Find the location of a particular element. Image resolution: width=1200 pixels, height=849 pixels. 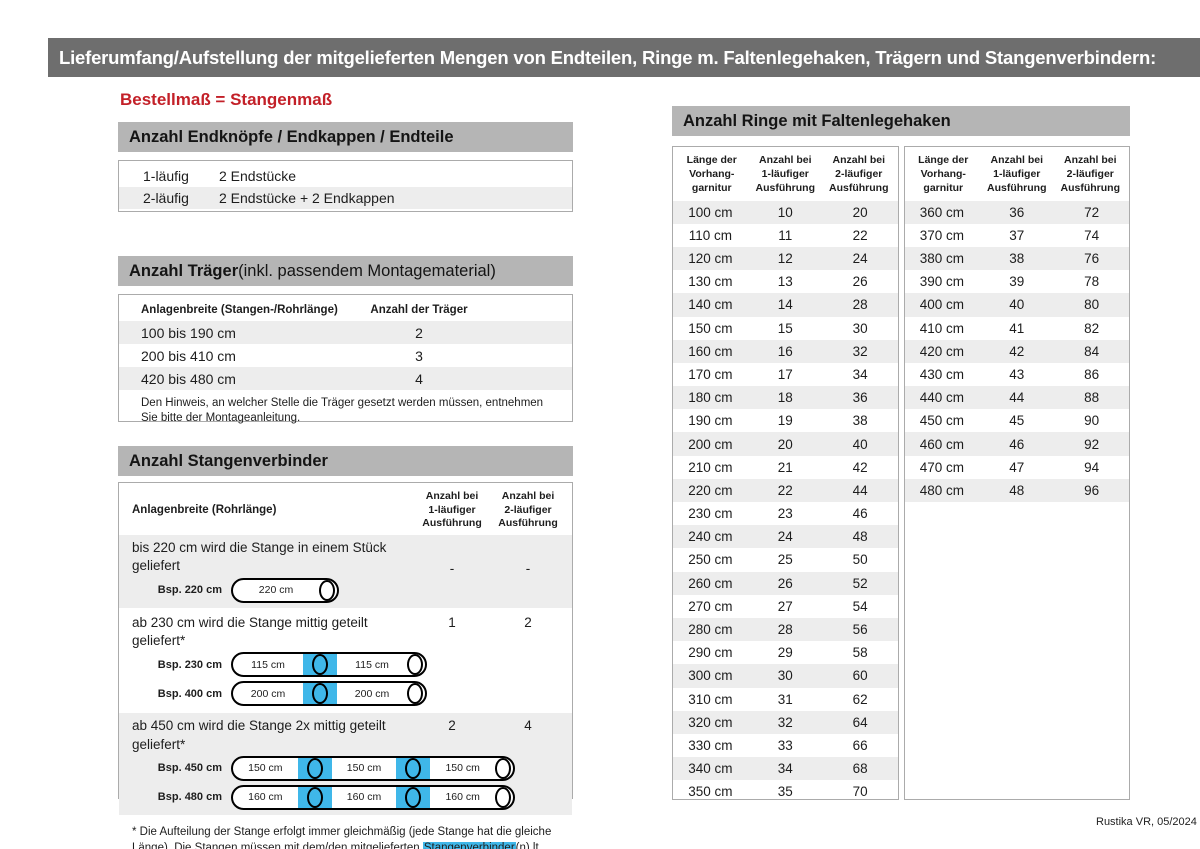

rod-example: Bsp. 400 cm 200 cm 200 cm is located at coordinates (342, 694).